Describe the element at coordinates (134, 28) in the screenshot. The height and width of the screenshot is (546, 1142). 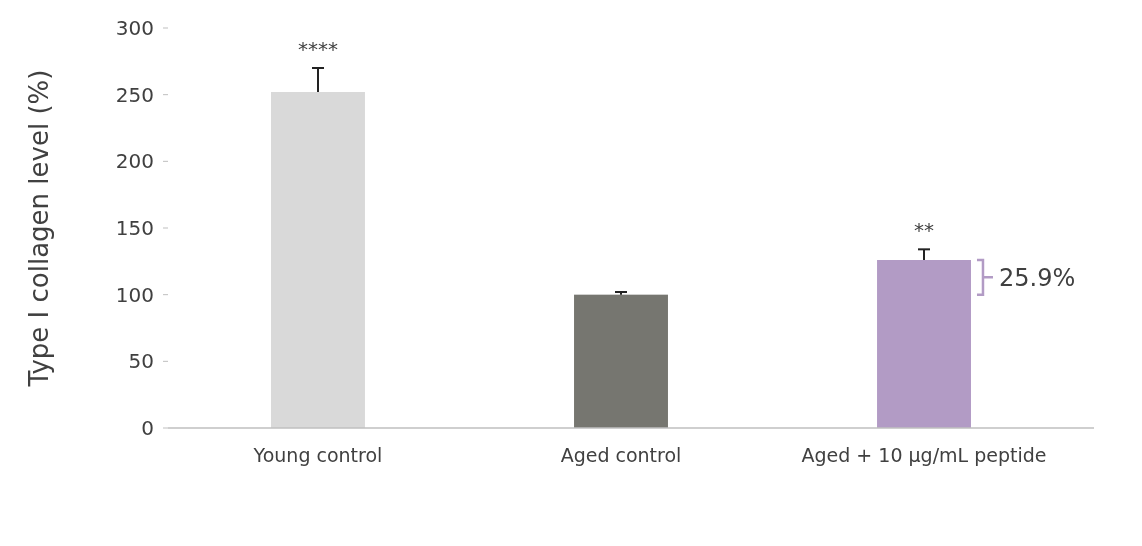
I see `y-tick-label: 300` at that location.